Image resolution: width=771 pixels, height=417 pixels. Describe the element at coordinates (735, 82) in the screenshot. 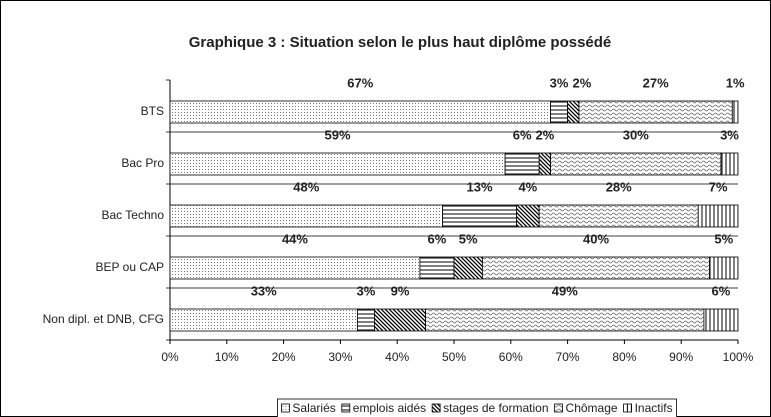

I see `data-label: 1%` at that location.